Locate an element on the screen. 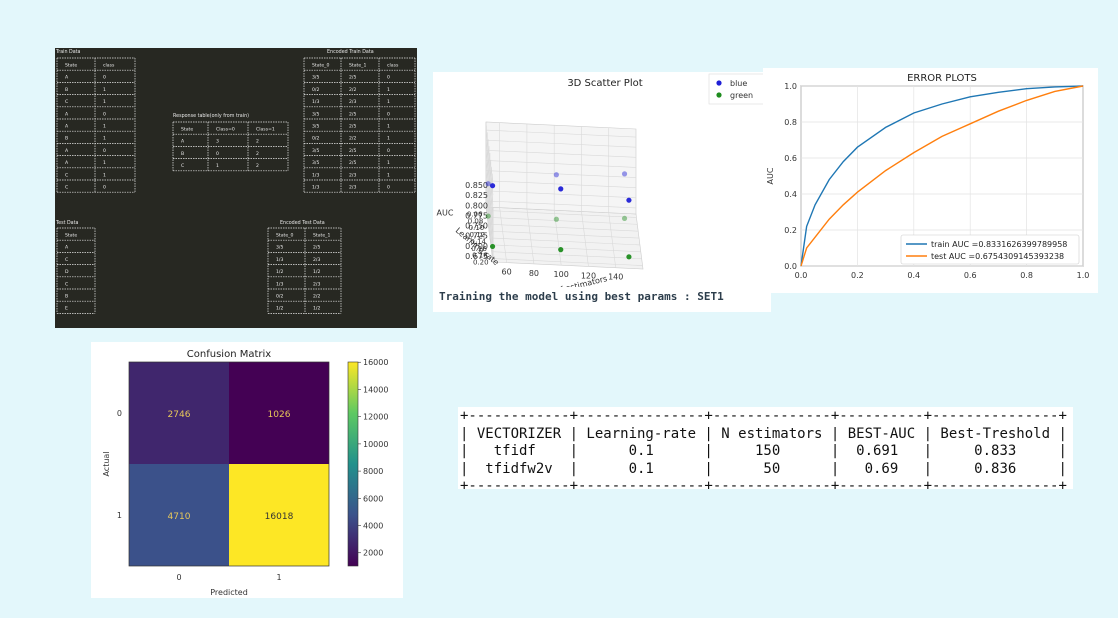 This screenshot has height=618, width=1118. scatter-floor-pane is located at coordinates (564, 238).